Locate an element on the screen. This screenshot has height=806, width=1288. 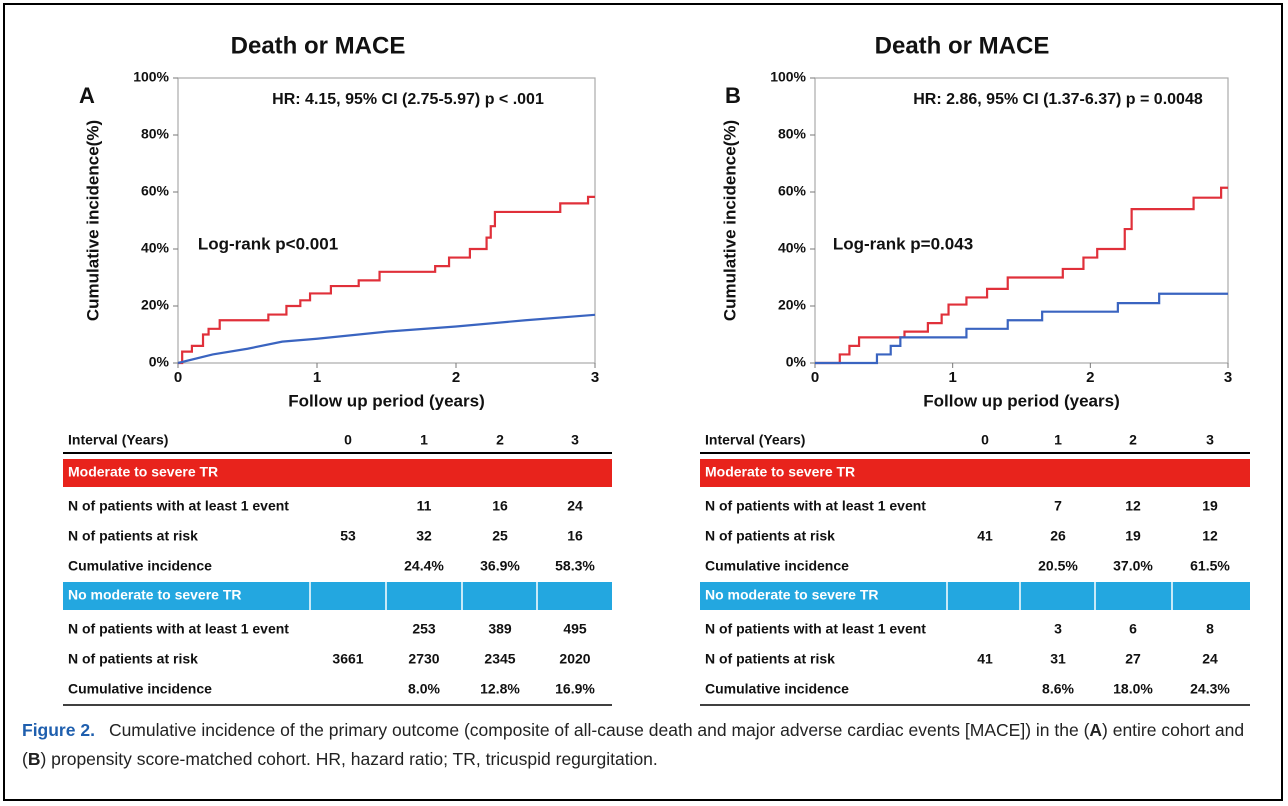
y-tick-label: 60% is located at coordinates (792, 191).